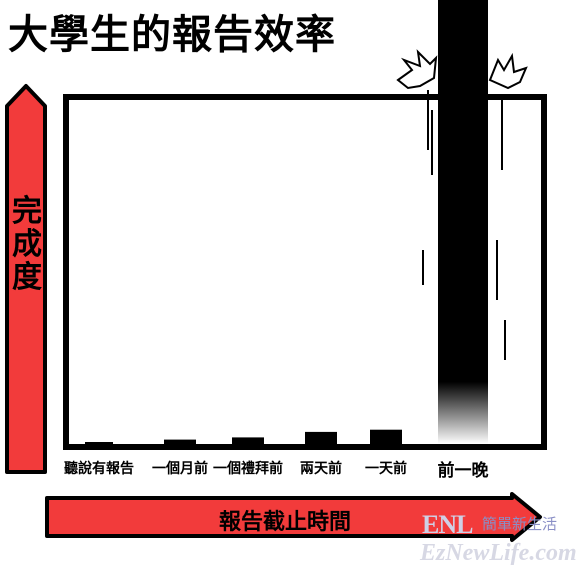  What do you see at coordinates (172, 35) in the screenshot?
I see `chart-title: 大學生的報告效率` at bounding box center [172, 35].